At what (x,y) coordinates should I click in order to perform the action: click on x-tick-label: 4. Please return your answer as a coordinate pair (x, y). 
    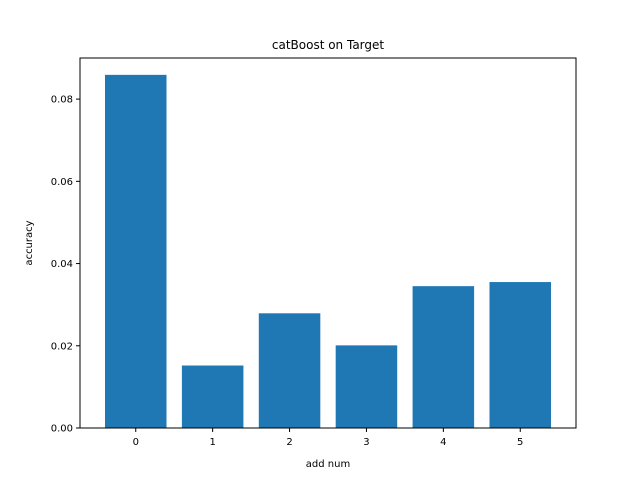
    Looking at the image, I should click on (443, 442).